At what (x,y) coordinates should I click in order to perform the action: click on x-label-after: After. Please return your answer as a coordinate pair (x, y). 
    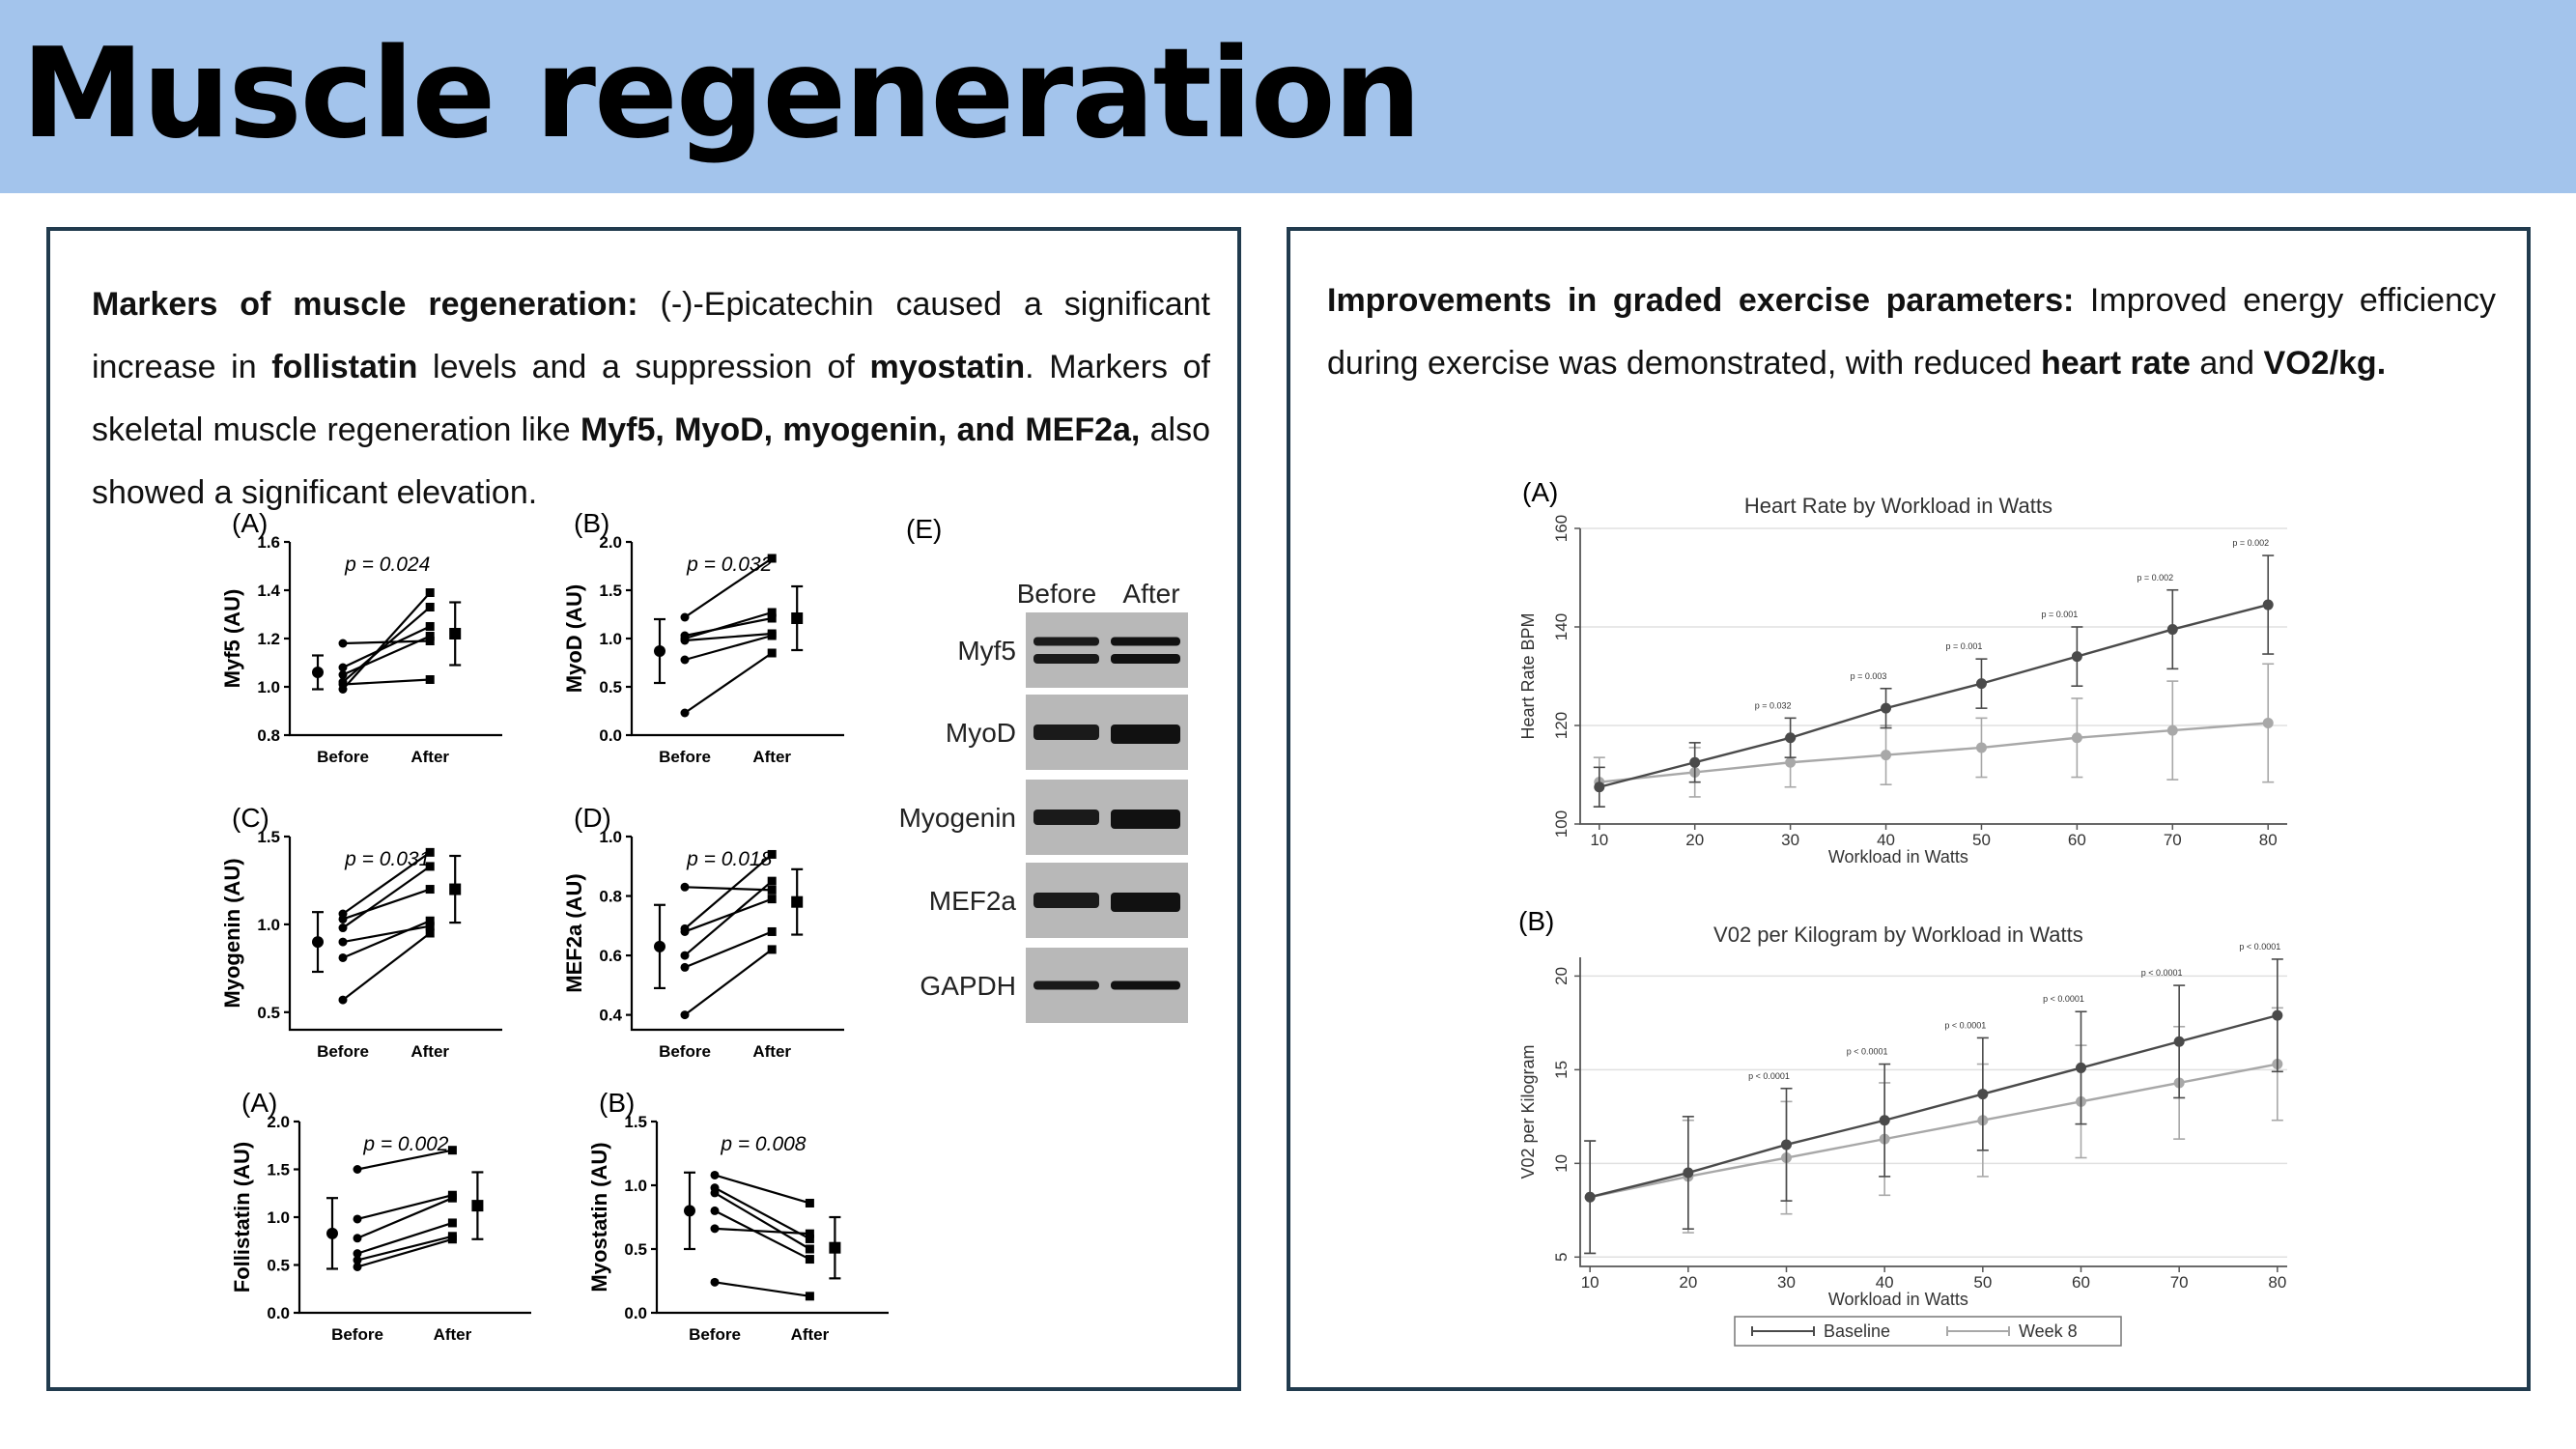
    Looking at the image, I should click on (771, 757).